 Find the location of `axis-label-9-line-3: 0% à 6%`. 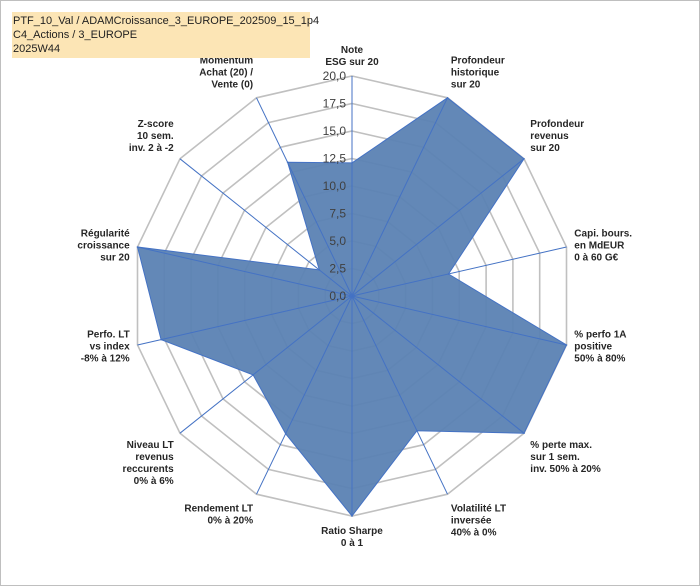

axis-label-9-line-3: 0% à 6% is located at coordinates (154, 481).